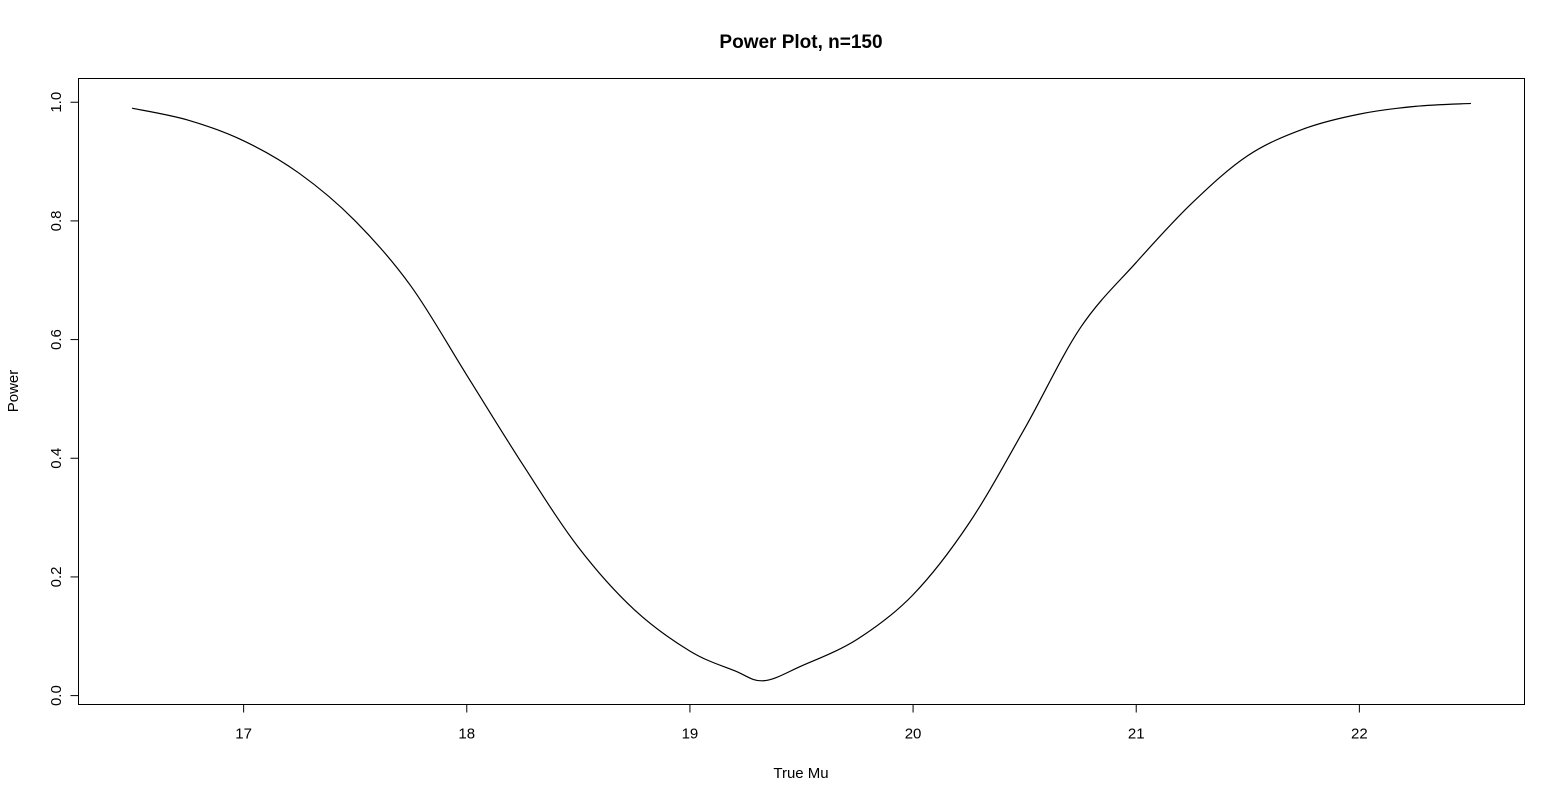  Describe the element at coordinates (1136, 734) in the screenshot. I see `x-tick-label: 21` at that location.